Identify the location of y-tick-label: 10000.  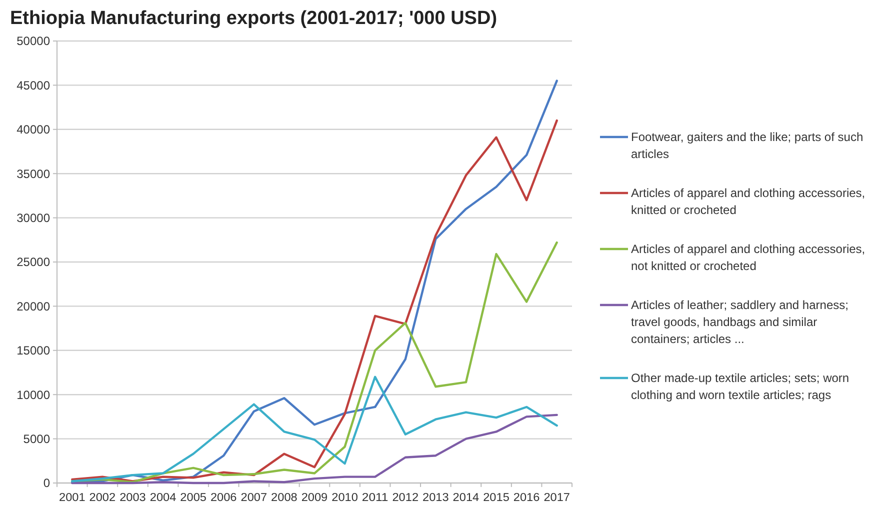
(33, 395).